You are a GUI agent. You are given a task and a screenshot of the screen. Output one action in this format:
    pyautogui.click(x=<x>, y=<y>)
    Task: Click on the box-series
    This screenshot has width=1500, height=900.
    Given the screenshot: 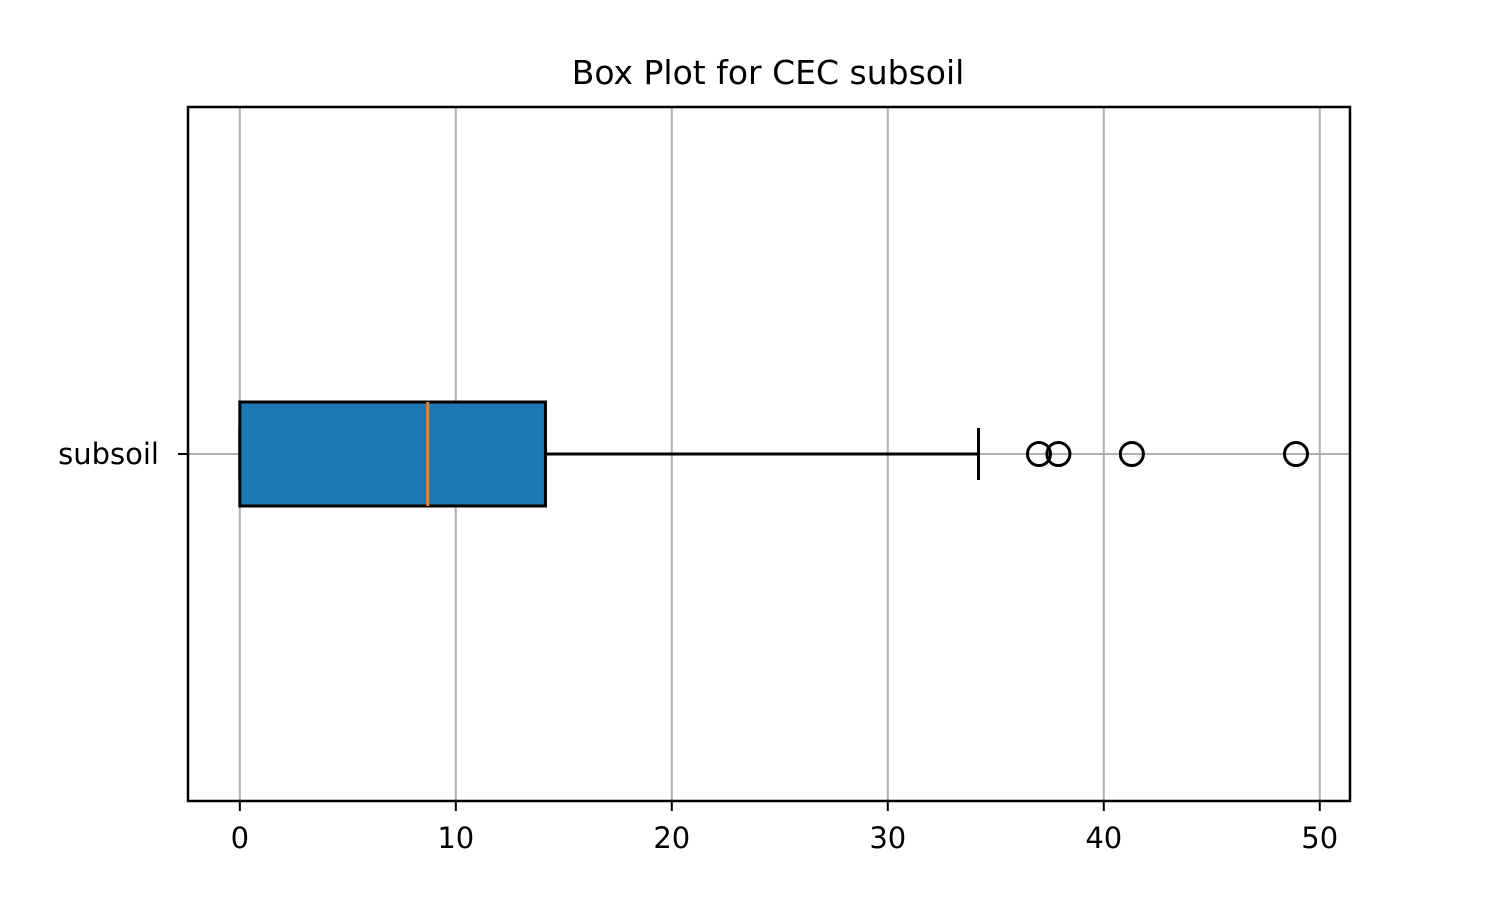 What is the action you would take?
    pyautogui.click(x=774, y=454)
    